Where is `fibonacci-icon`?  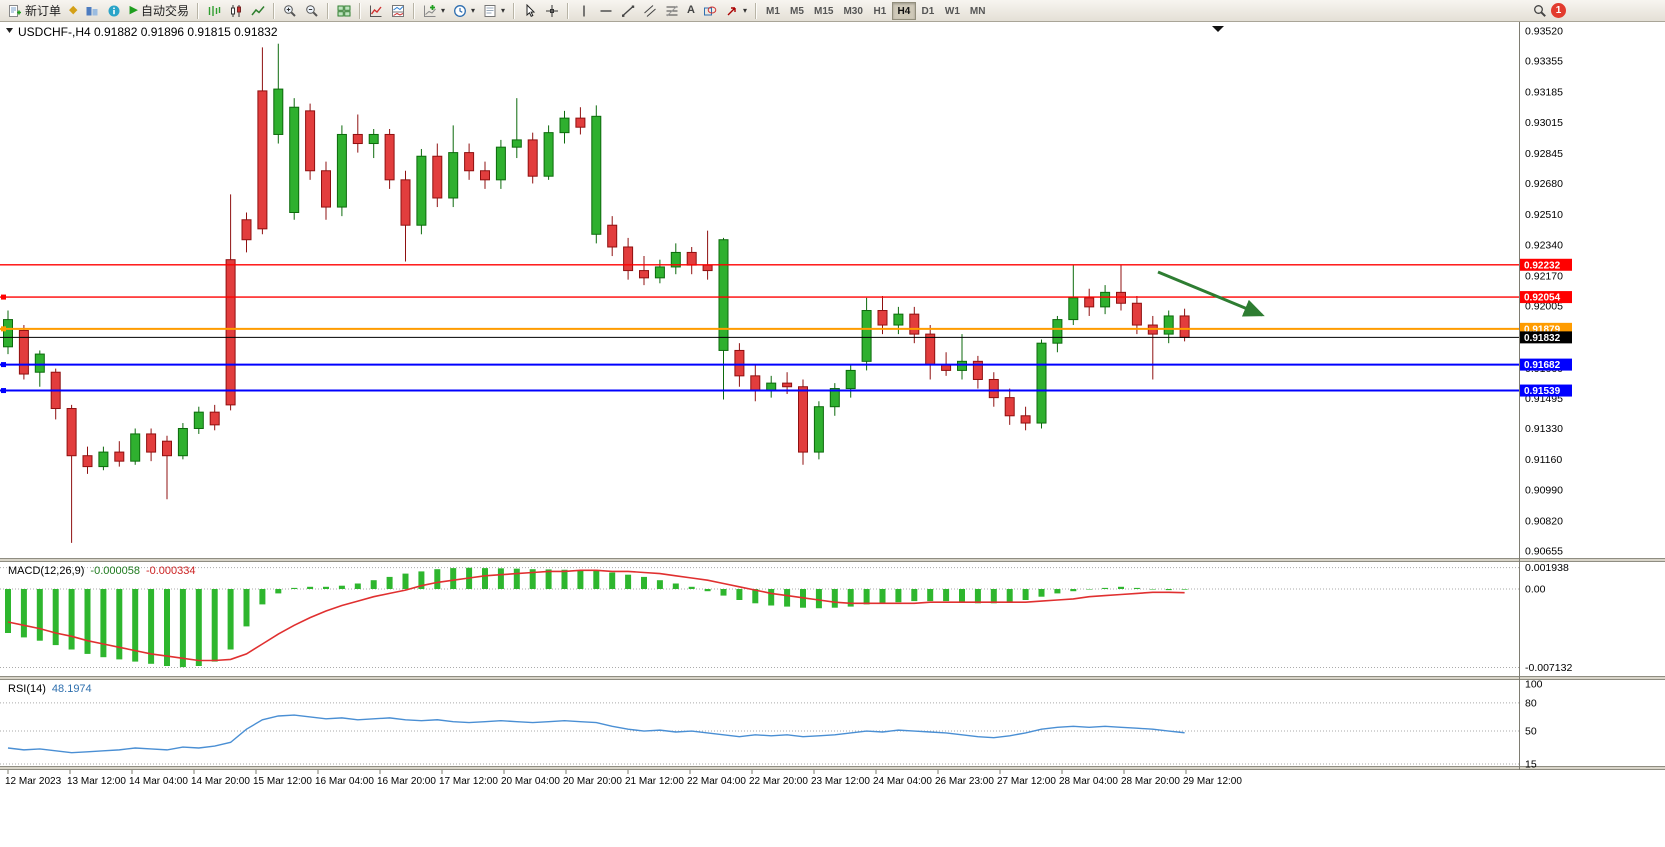 fibonacci-icon is located at coordinates (672, 10).